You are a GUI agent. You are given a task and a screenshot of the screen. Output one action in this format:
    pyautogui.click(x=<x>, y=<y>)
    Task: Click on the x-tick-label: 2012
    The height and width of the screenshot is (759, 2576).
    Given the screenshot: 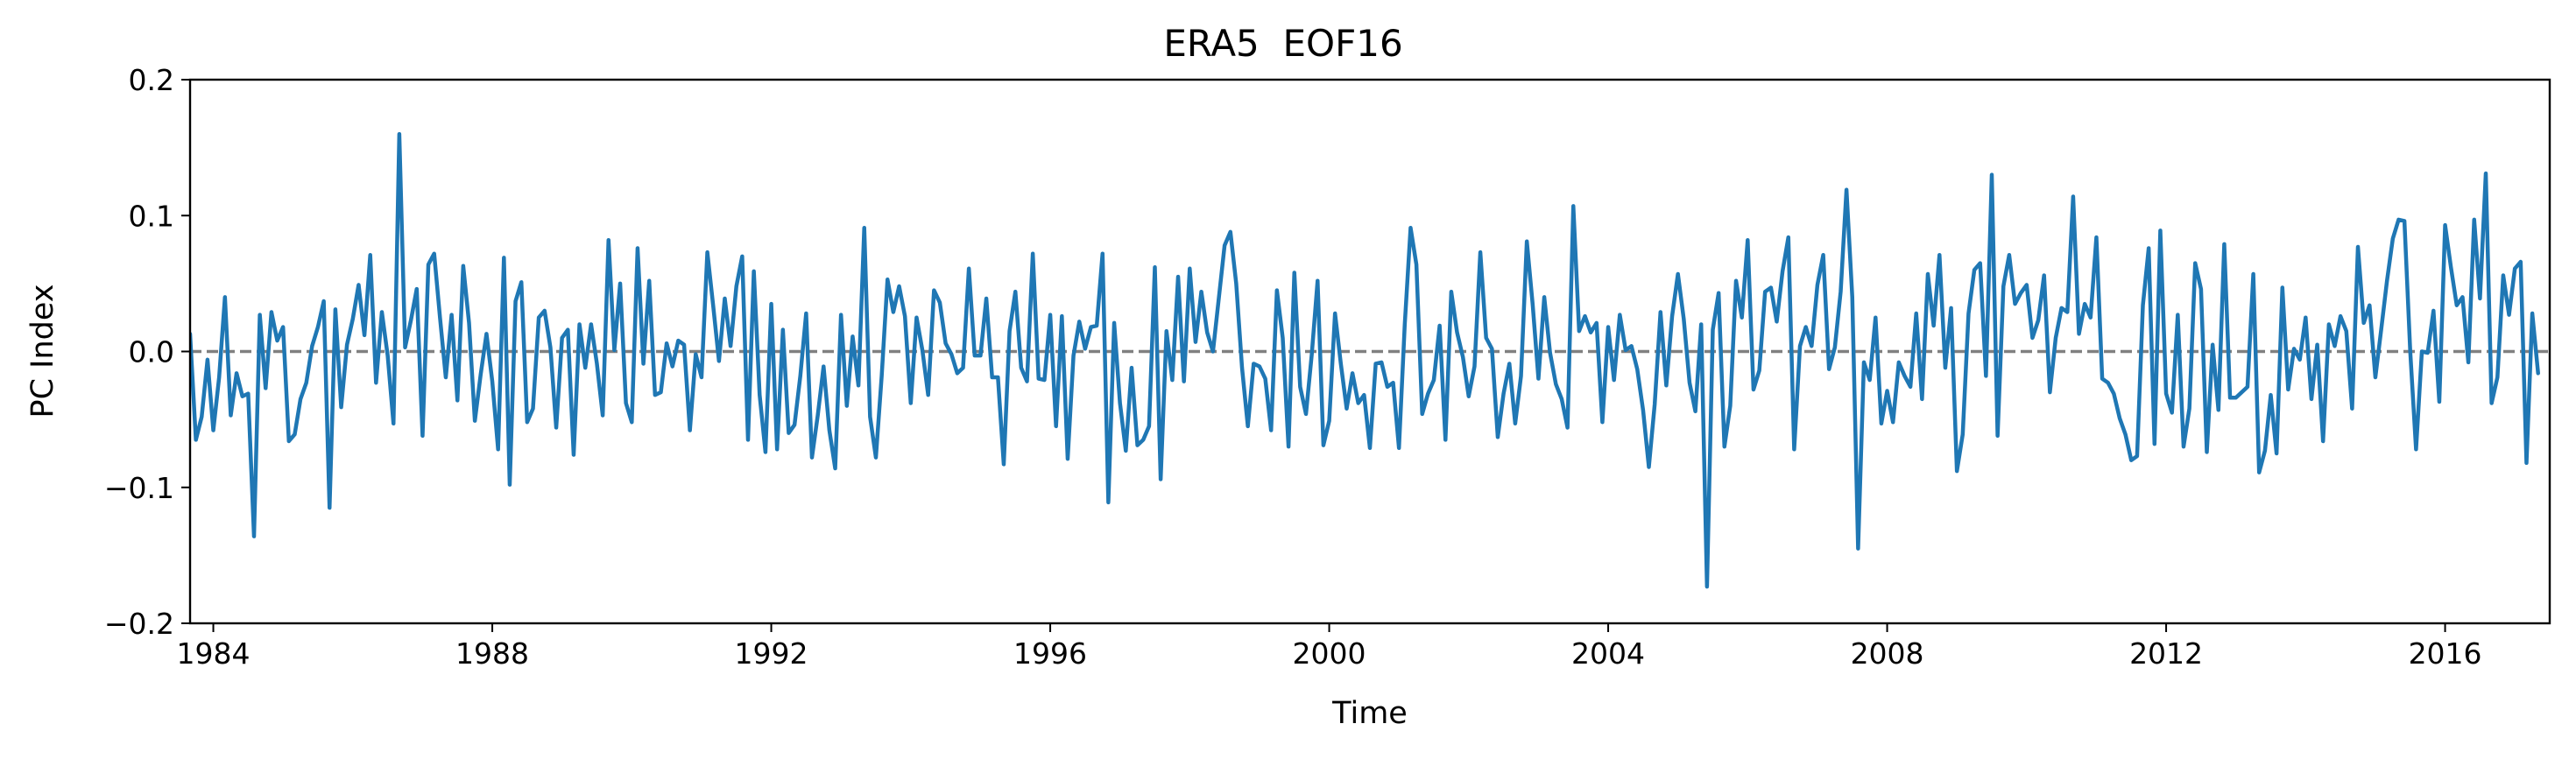 What is the action you would take?
    pyautogui.click(x=2166, y=653)
    